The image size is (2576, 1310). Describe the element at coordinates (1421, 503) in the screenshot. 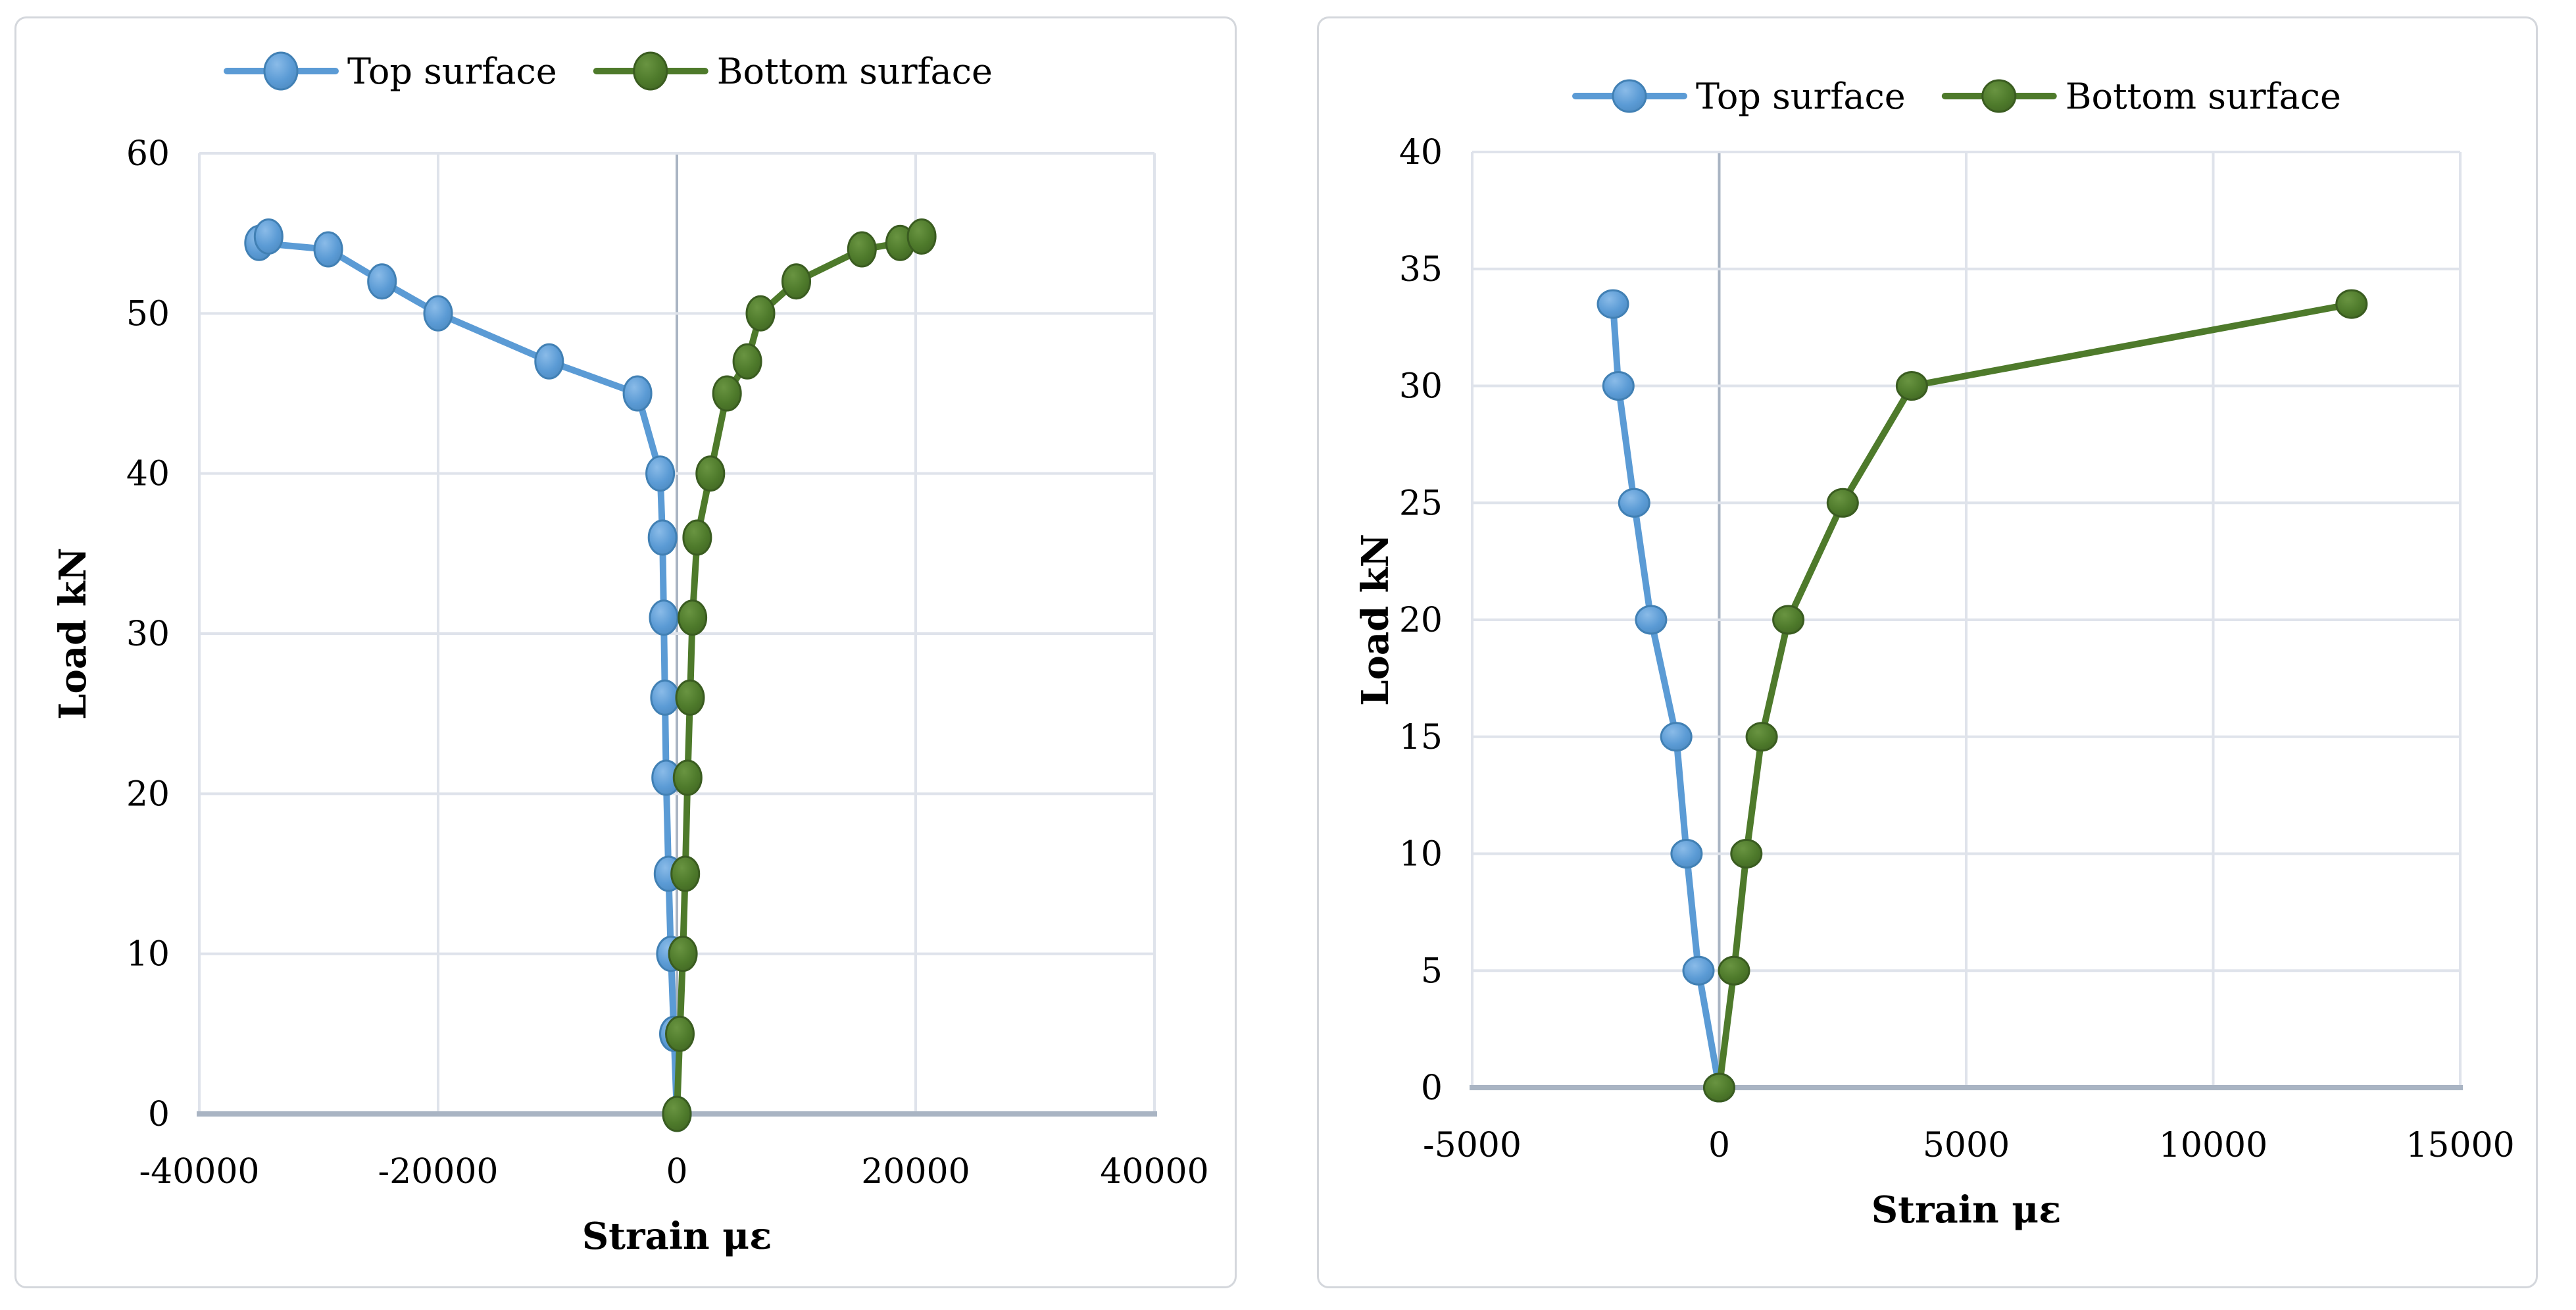

I see `y-tick-label: 25` at that location.